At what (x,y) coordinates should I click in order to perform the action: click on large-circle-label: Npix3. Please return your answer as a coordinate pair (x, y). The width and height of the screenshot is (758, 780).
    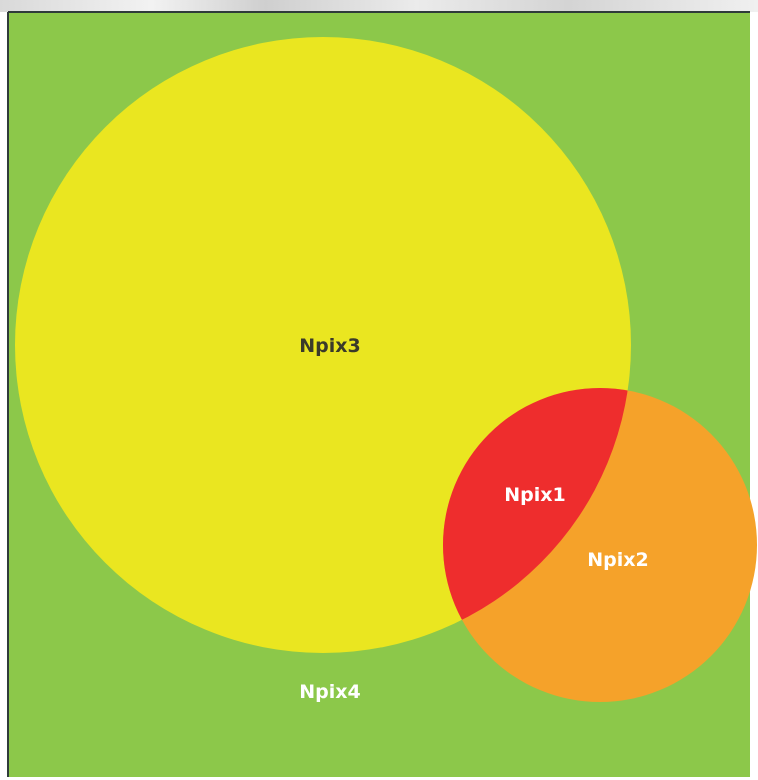
    Looking at the image, I should click on (330, 346).